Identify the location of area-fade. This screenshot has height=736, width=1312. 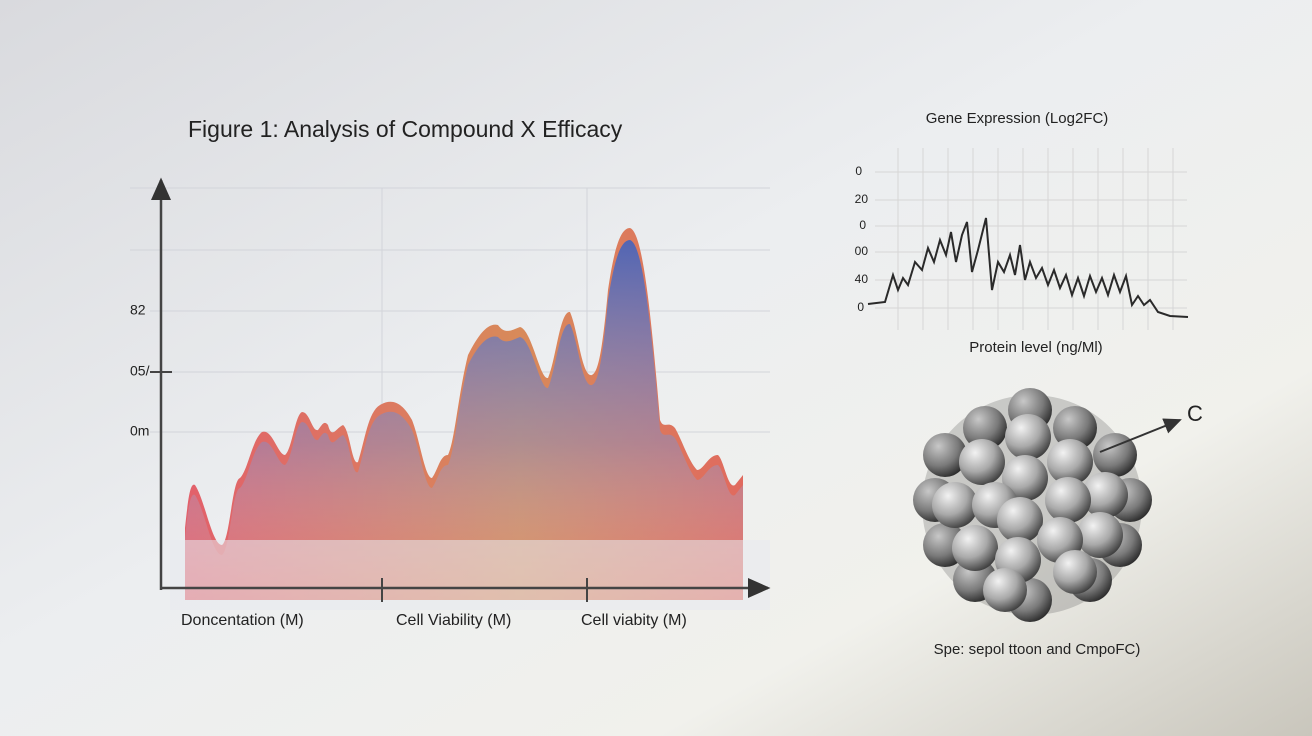
(470, 575).